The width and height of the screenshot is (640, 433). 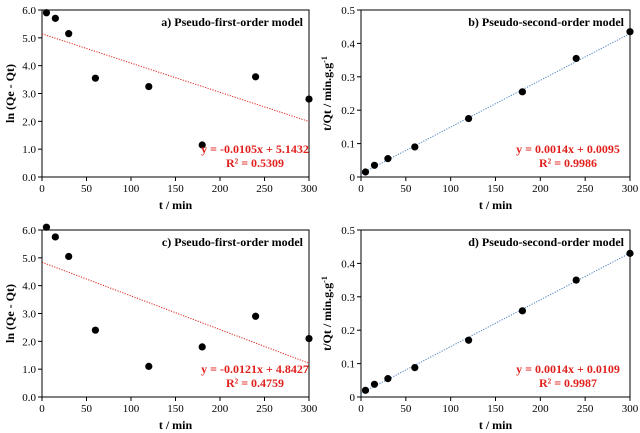 What do you see at coordinates (568, 163) in the screenshot?
I see `r-squared-value: R² = 0.9986` at bounding box center [568, 163].